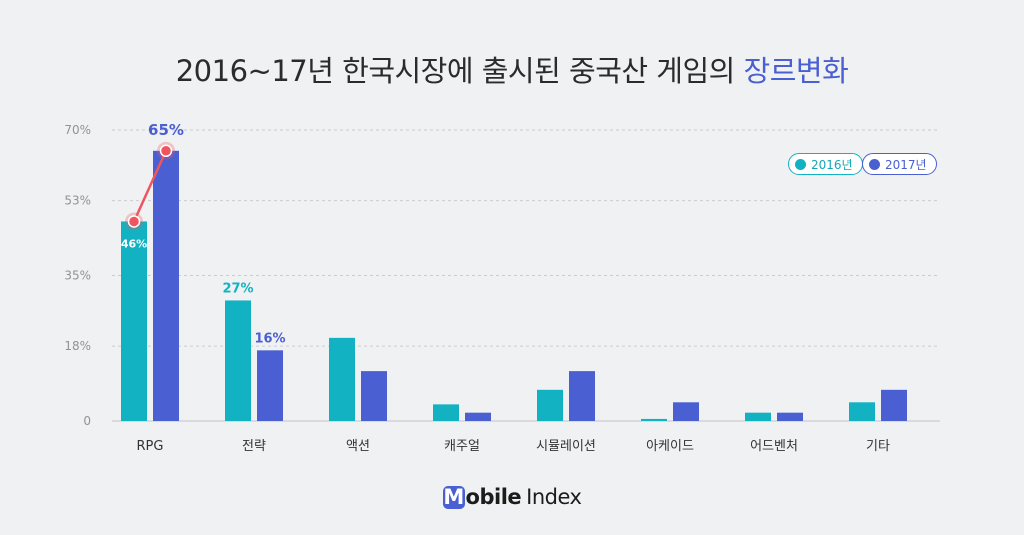 The image size is (1024, 535). I want to click on x-tick-label: 어드벤처, so click(774, 446).